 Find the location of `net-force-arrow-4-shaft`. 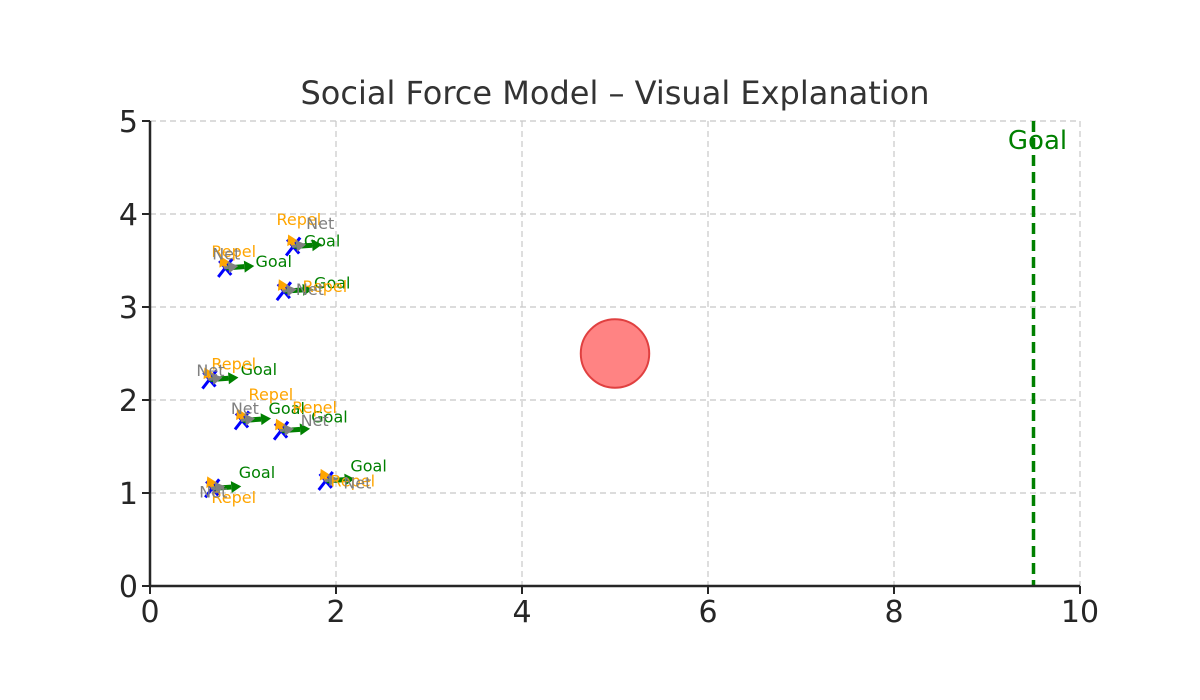

net-force-arrow-4-shaft is located at coordinates (243, 420).